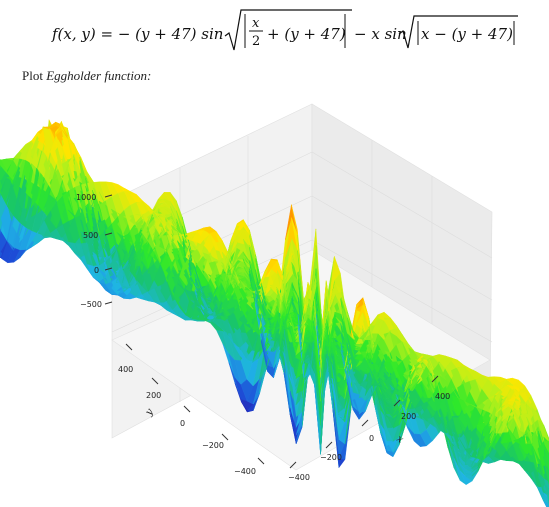 The height and width of the screenshot is (507, 549). Describe the element at coordinates (137, 34) in the screenshot. I see `formula-lhs: f(x, y) = − (y + 47) sin` at that location.